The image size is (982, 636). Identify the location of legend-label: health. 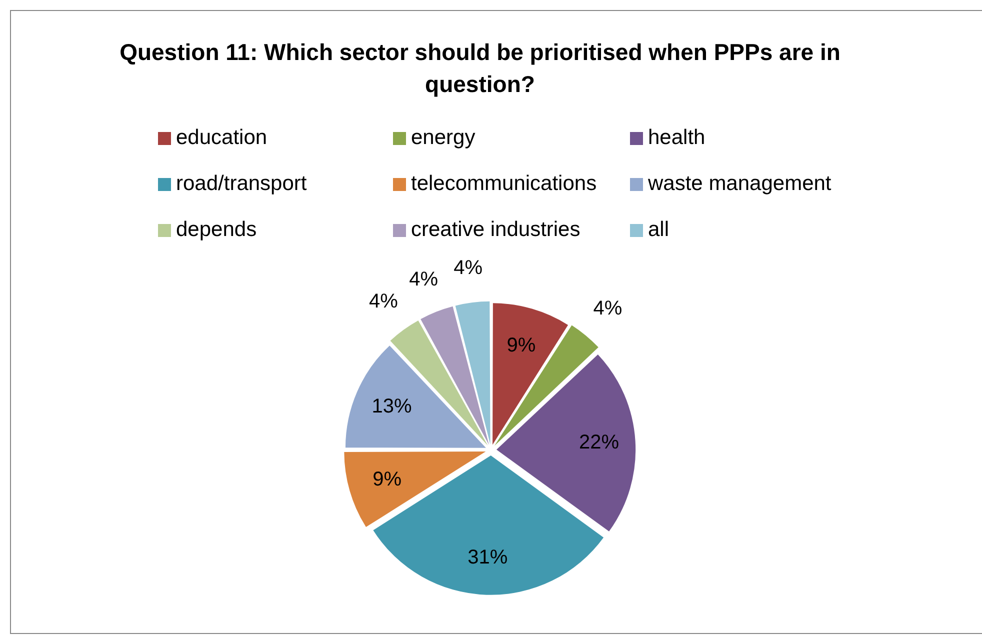
(677, 138).